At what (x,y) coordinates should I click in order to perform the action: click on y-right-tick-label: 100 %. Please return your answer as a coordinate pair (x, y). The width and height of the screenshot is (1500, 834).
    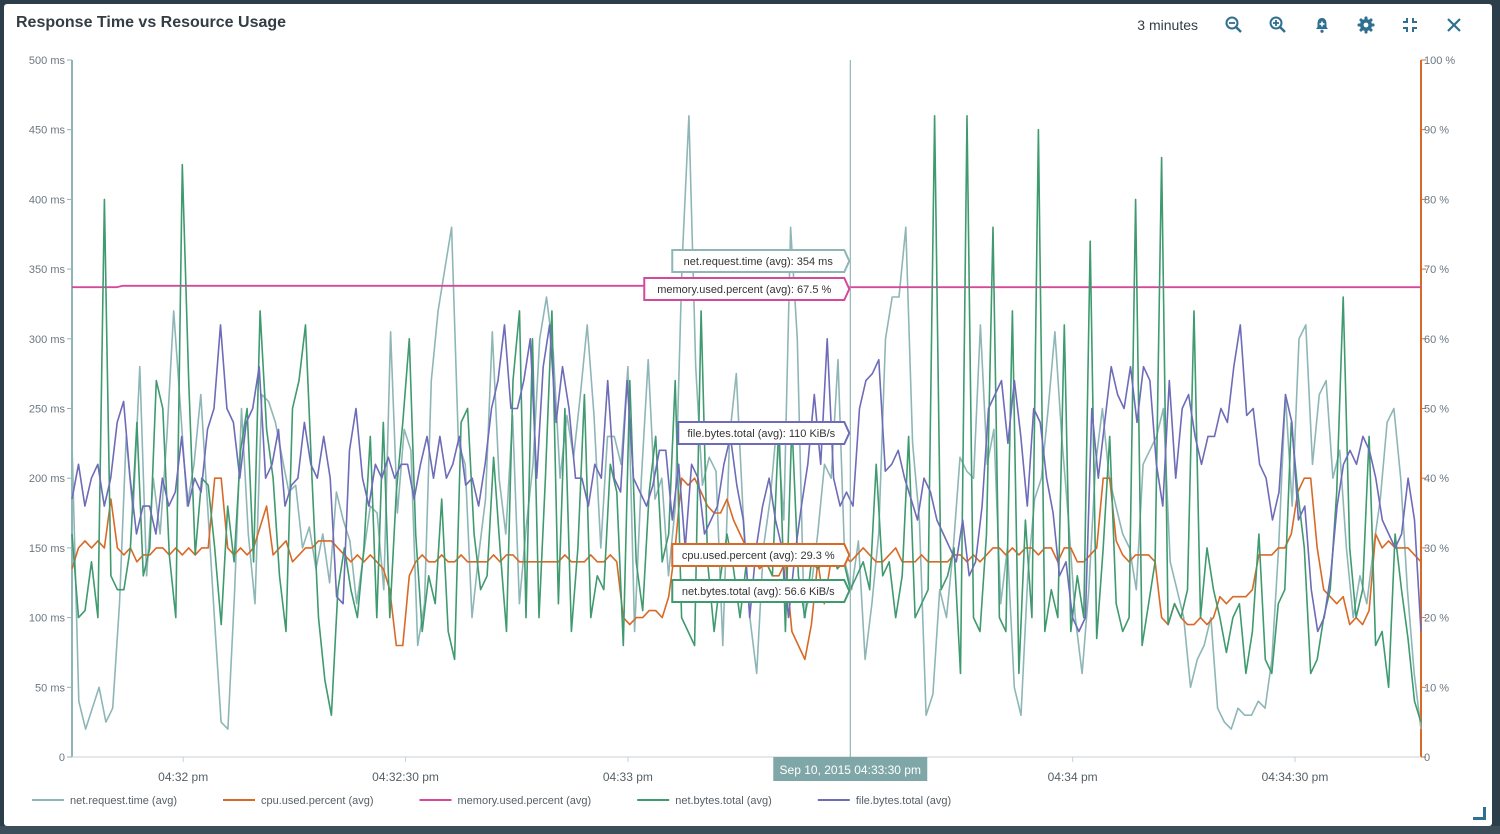
    Looking at the image, I should click on (1439, 61).